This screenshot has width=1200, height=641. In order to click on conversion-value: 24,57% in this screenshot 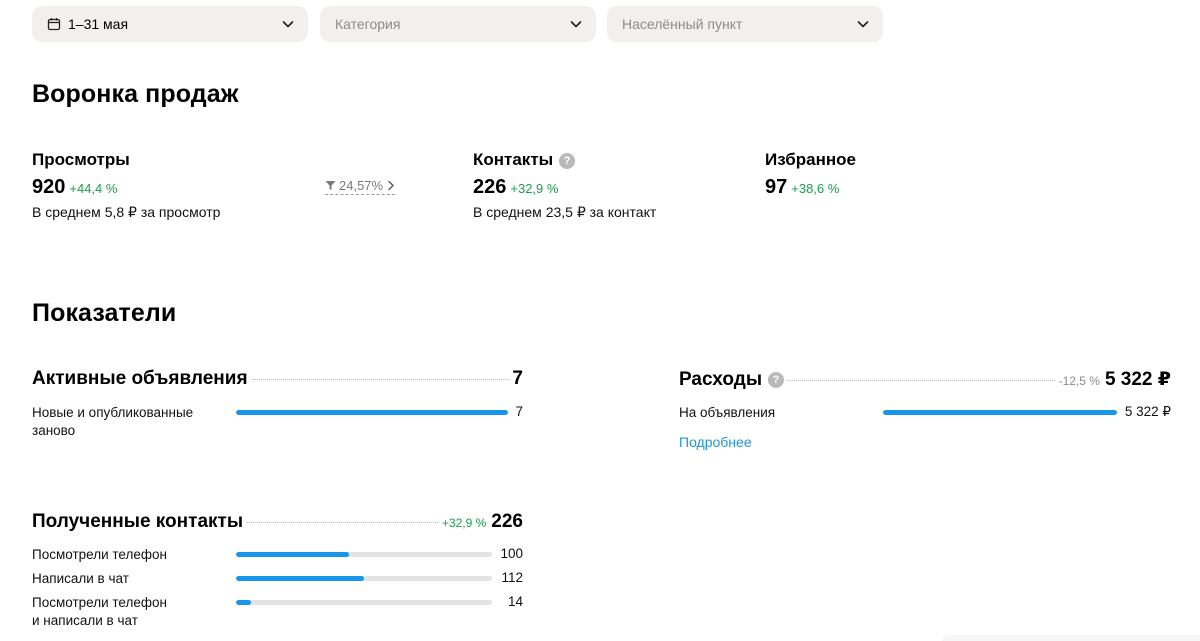, I will do `click(361, 185)`.